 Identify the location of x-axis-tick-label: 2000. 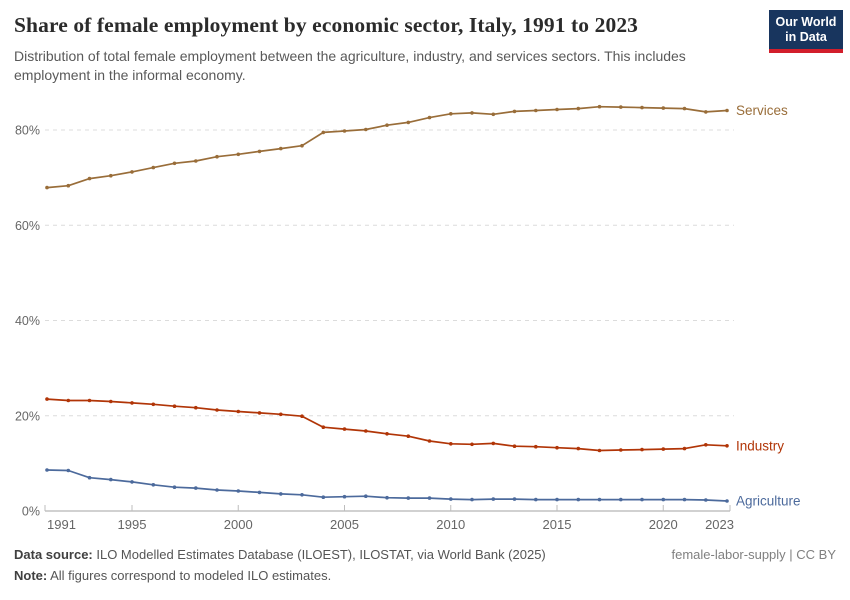
(238, 524).